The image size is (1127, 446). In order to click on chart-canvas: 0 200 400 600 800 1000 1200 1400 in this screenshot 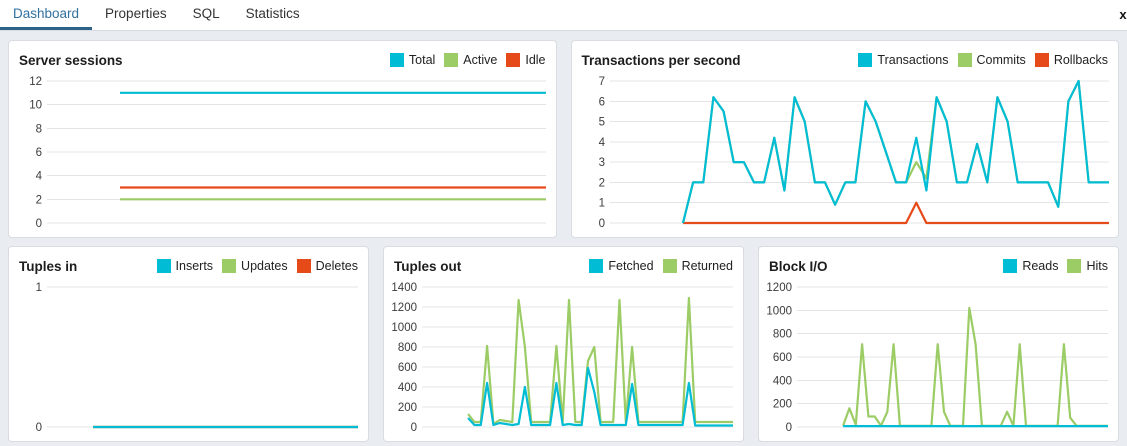, I will do `click(562, 358)`.